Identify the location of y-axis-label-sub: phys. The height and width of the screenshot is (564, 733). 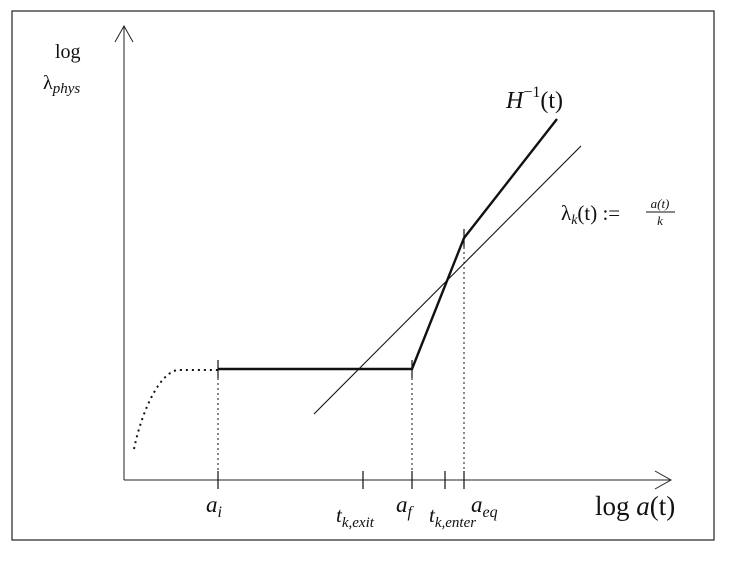
(66, 89).